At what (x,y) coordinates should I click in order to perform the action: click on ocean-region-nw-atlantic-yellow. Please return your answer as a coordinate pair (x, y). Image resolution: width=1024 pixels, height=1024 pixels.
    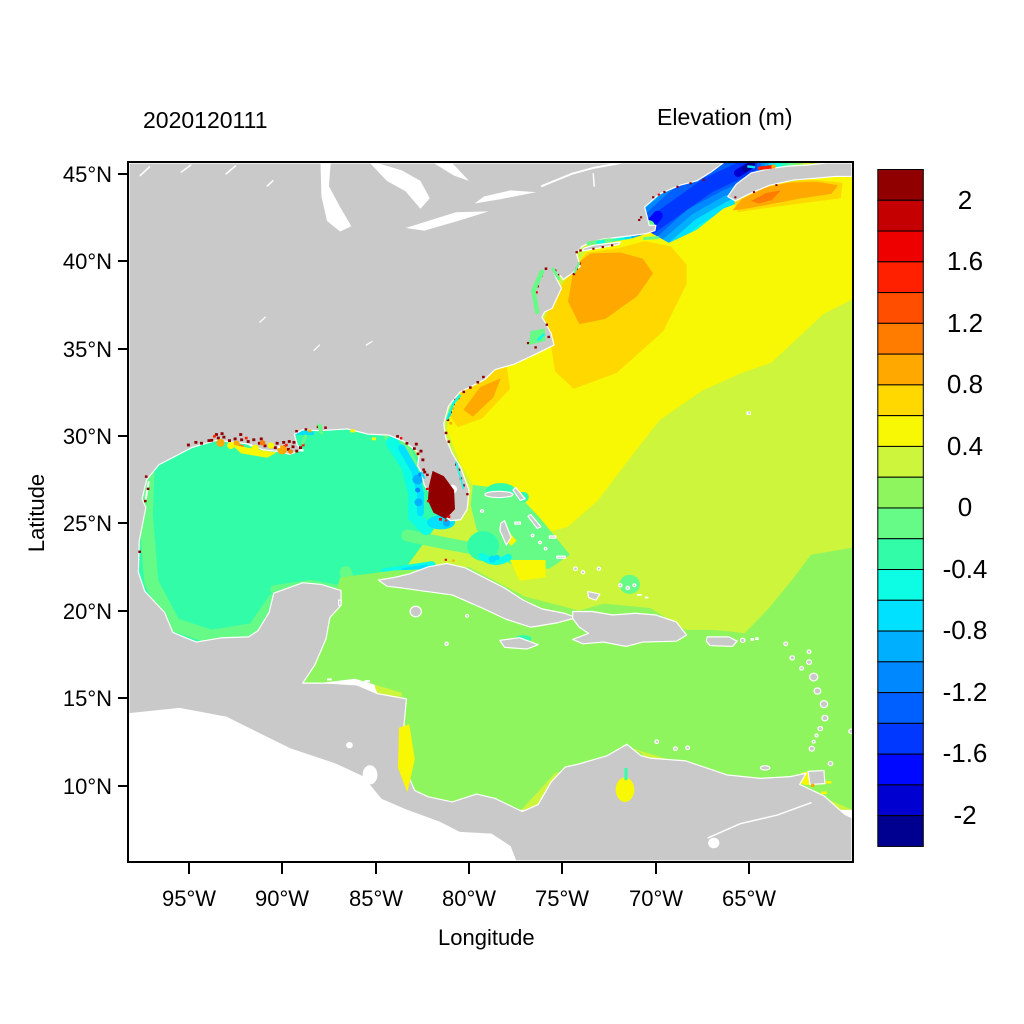
    Looking at the image, I should click on (649, 353).